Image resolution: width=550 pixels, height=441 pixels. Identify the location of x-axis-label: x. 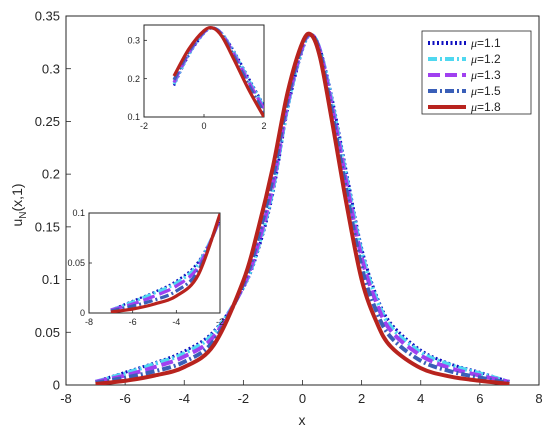
(302, 420).